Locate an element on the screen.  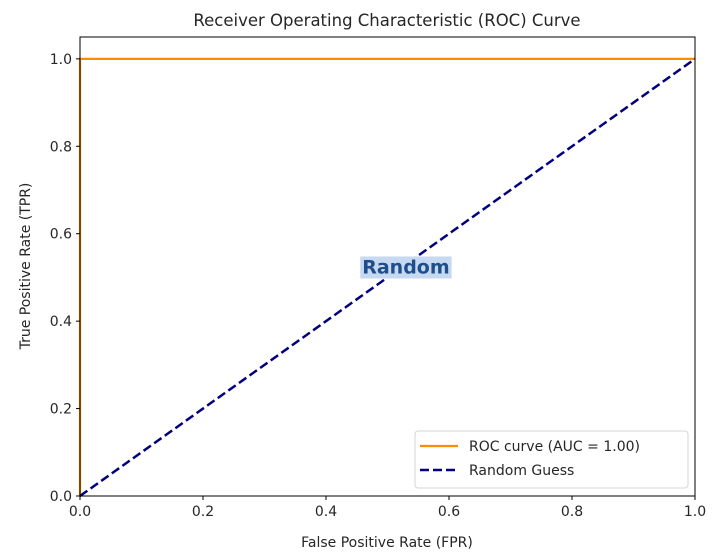
y-tick-label: 1.0 is located at coordinates (61, 60).